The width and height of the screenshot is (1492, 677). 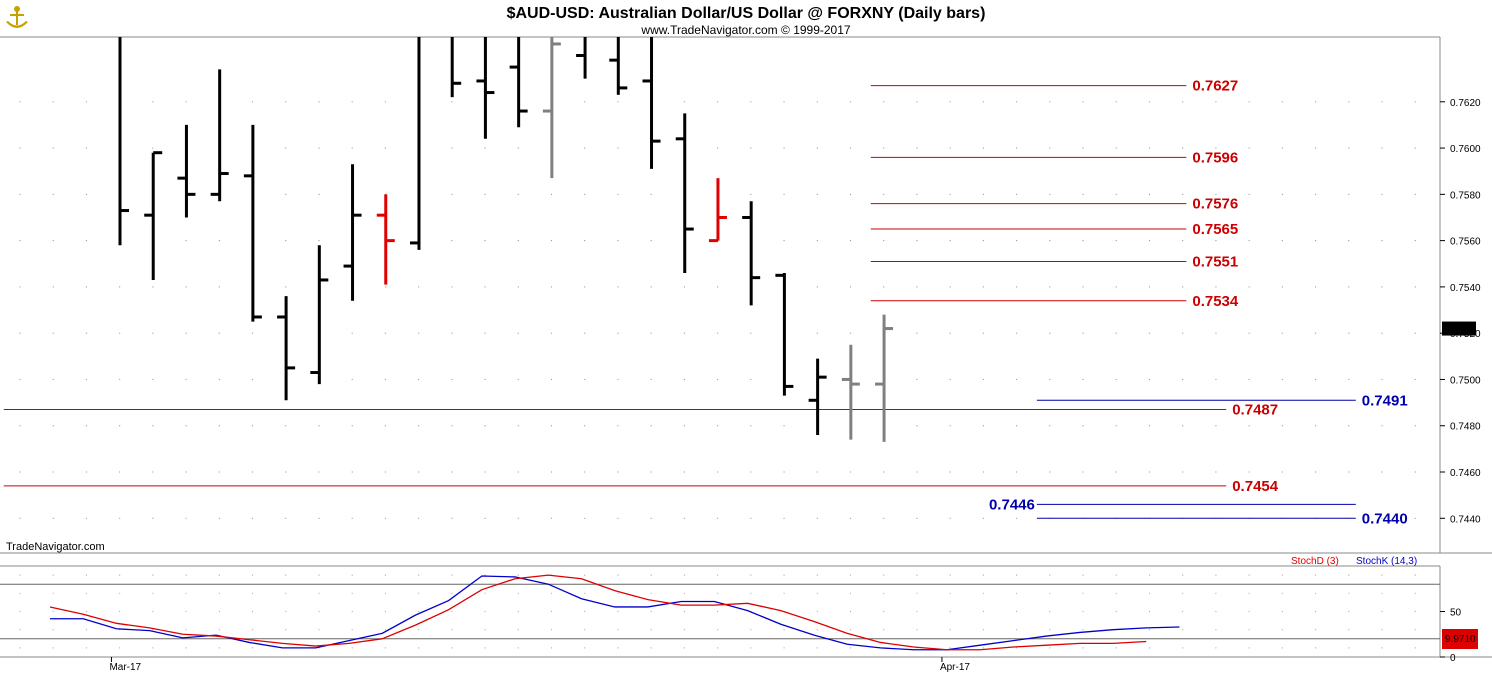 I want to click on last-price-badge, so click(x=1459, y=328).